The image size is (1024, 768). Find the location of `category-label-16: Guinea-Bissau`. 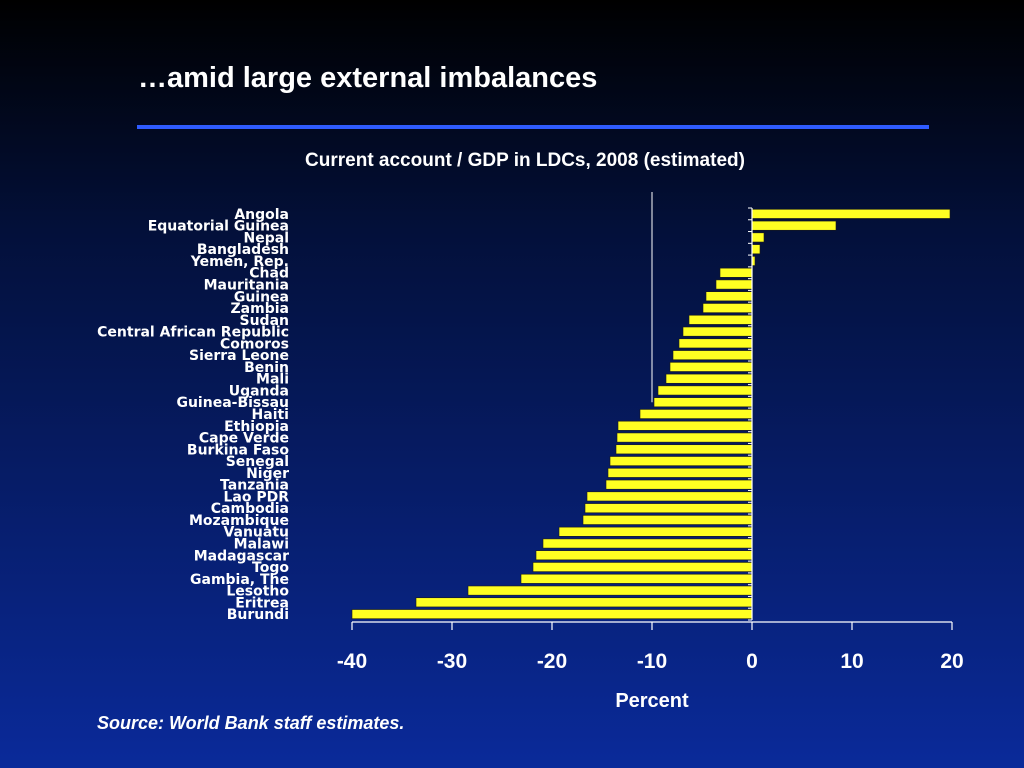

category-label-16: Guinea-Bissau is located at coordinates (232, 403).